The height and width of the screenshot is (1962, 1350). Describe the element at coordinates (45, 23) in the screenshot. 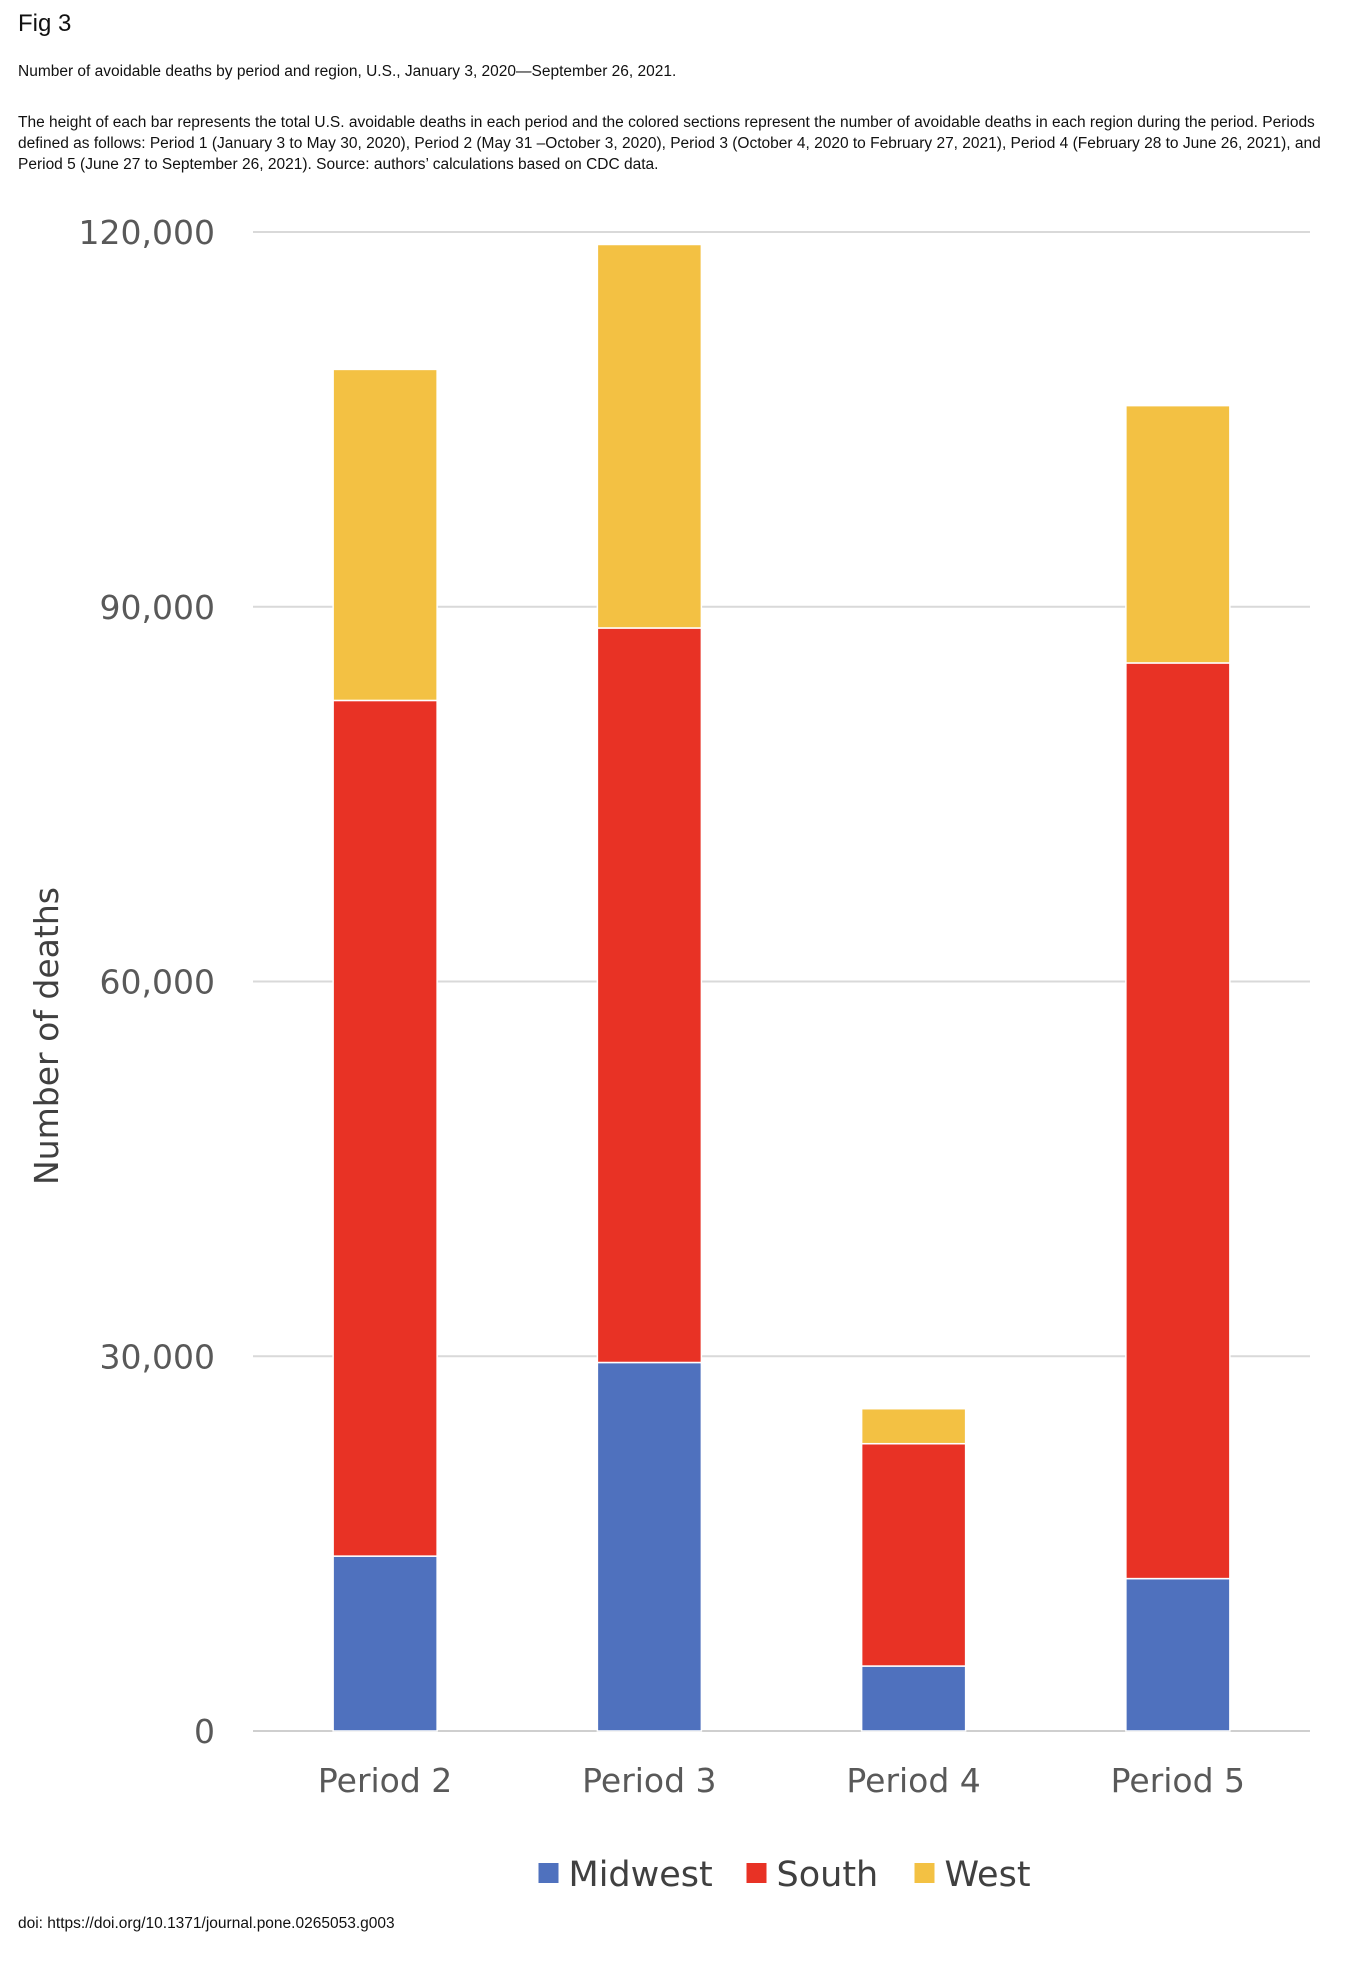

I see `figure-label: Fig 3` at that location.